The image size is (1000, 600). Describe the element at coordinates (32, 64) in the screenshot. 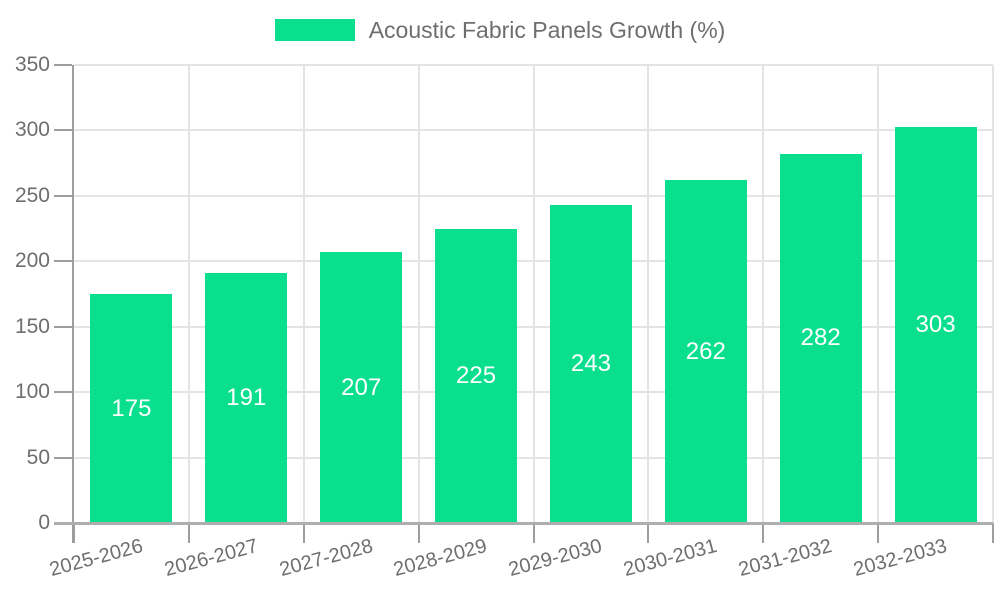

I see `y-tick-label: 350` at that location.